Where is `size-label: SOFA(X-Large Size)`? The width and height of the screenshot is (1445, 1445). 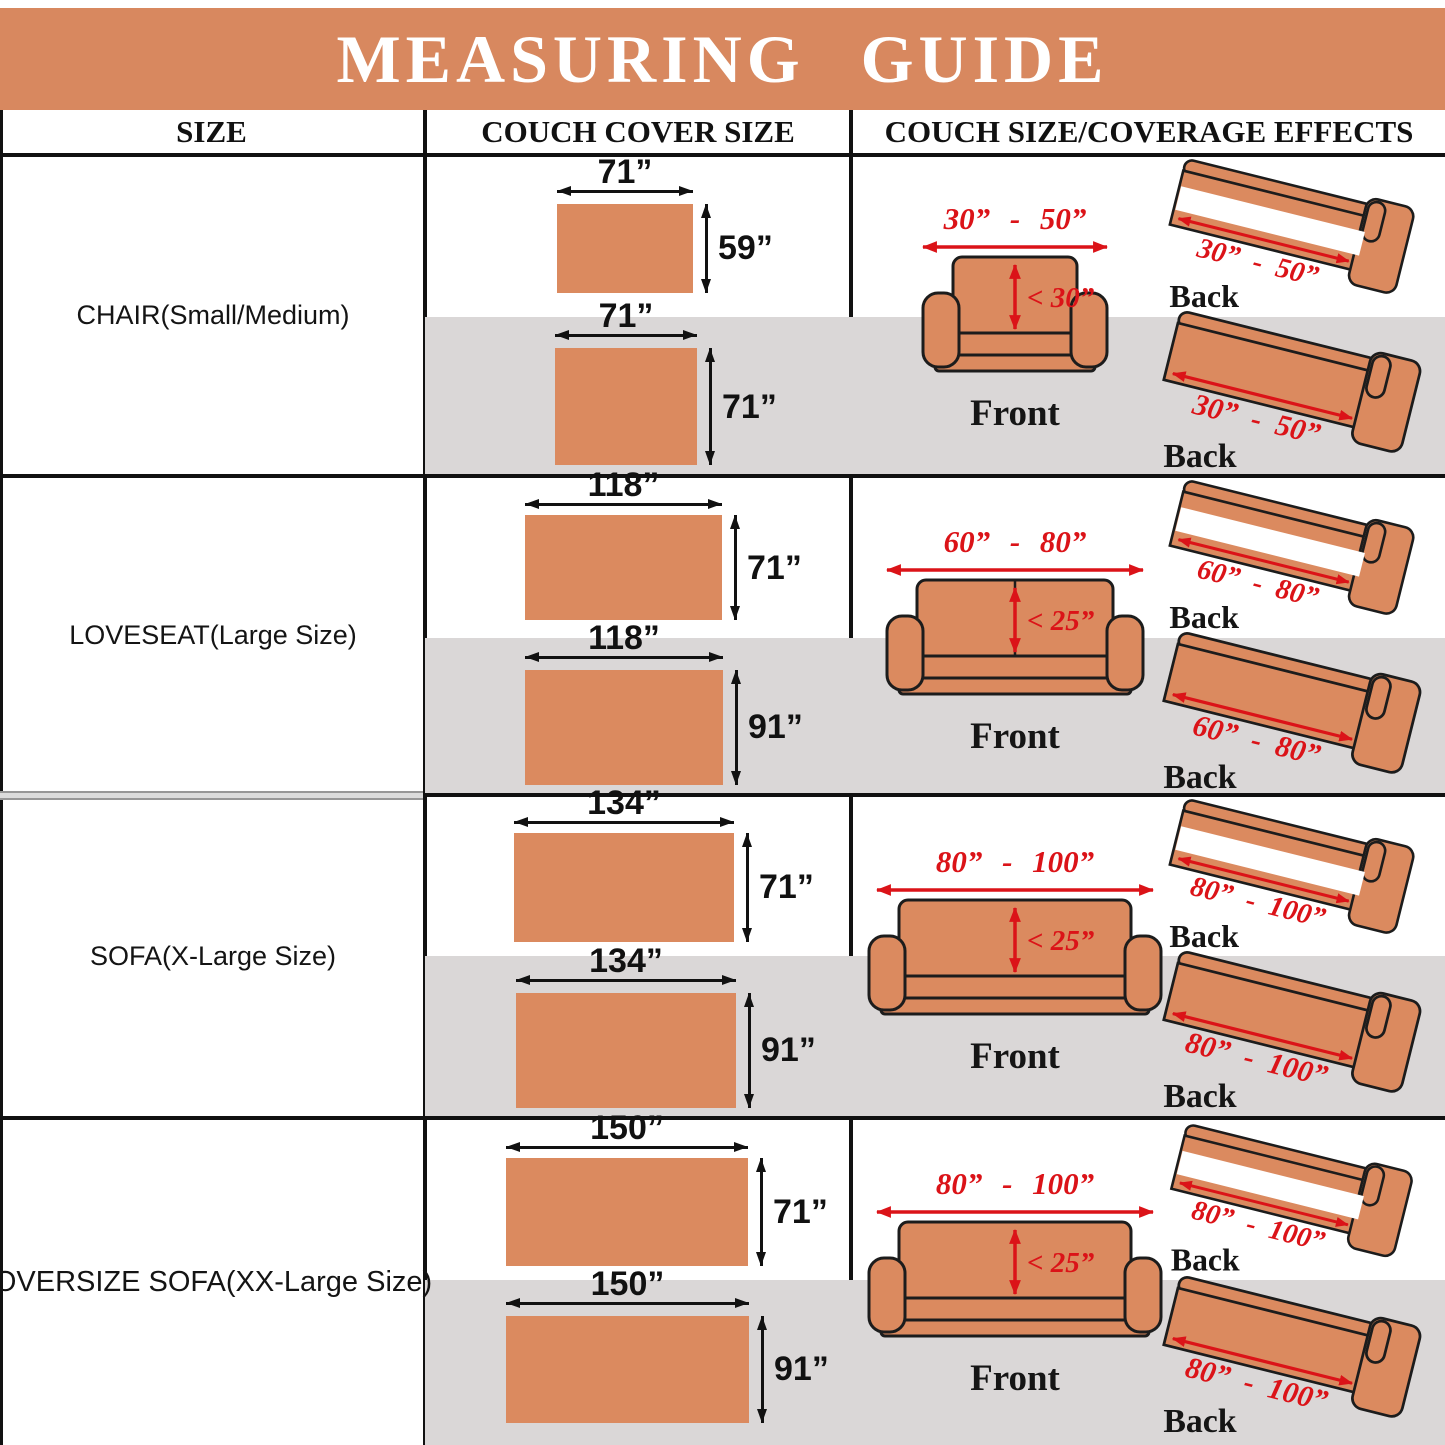
size-label: SOFA(X-Large Size) is located at coordinates (213, 956).